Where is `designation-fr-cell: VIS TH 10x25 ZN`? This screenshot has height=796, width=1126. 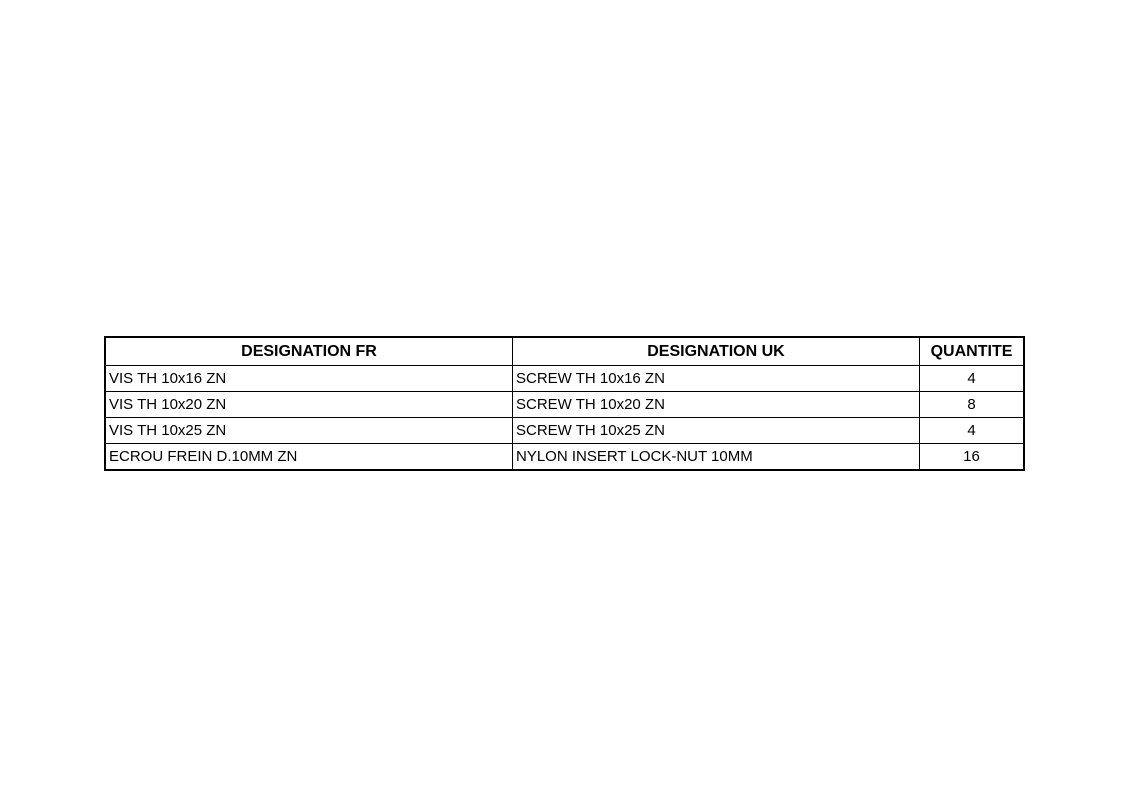 designation-fr-cell: VIS TH 10x25 ZN is located at coordinates (308, 430).